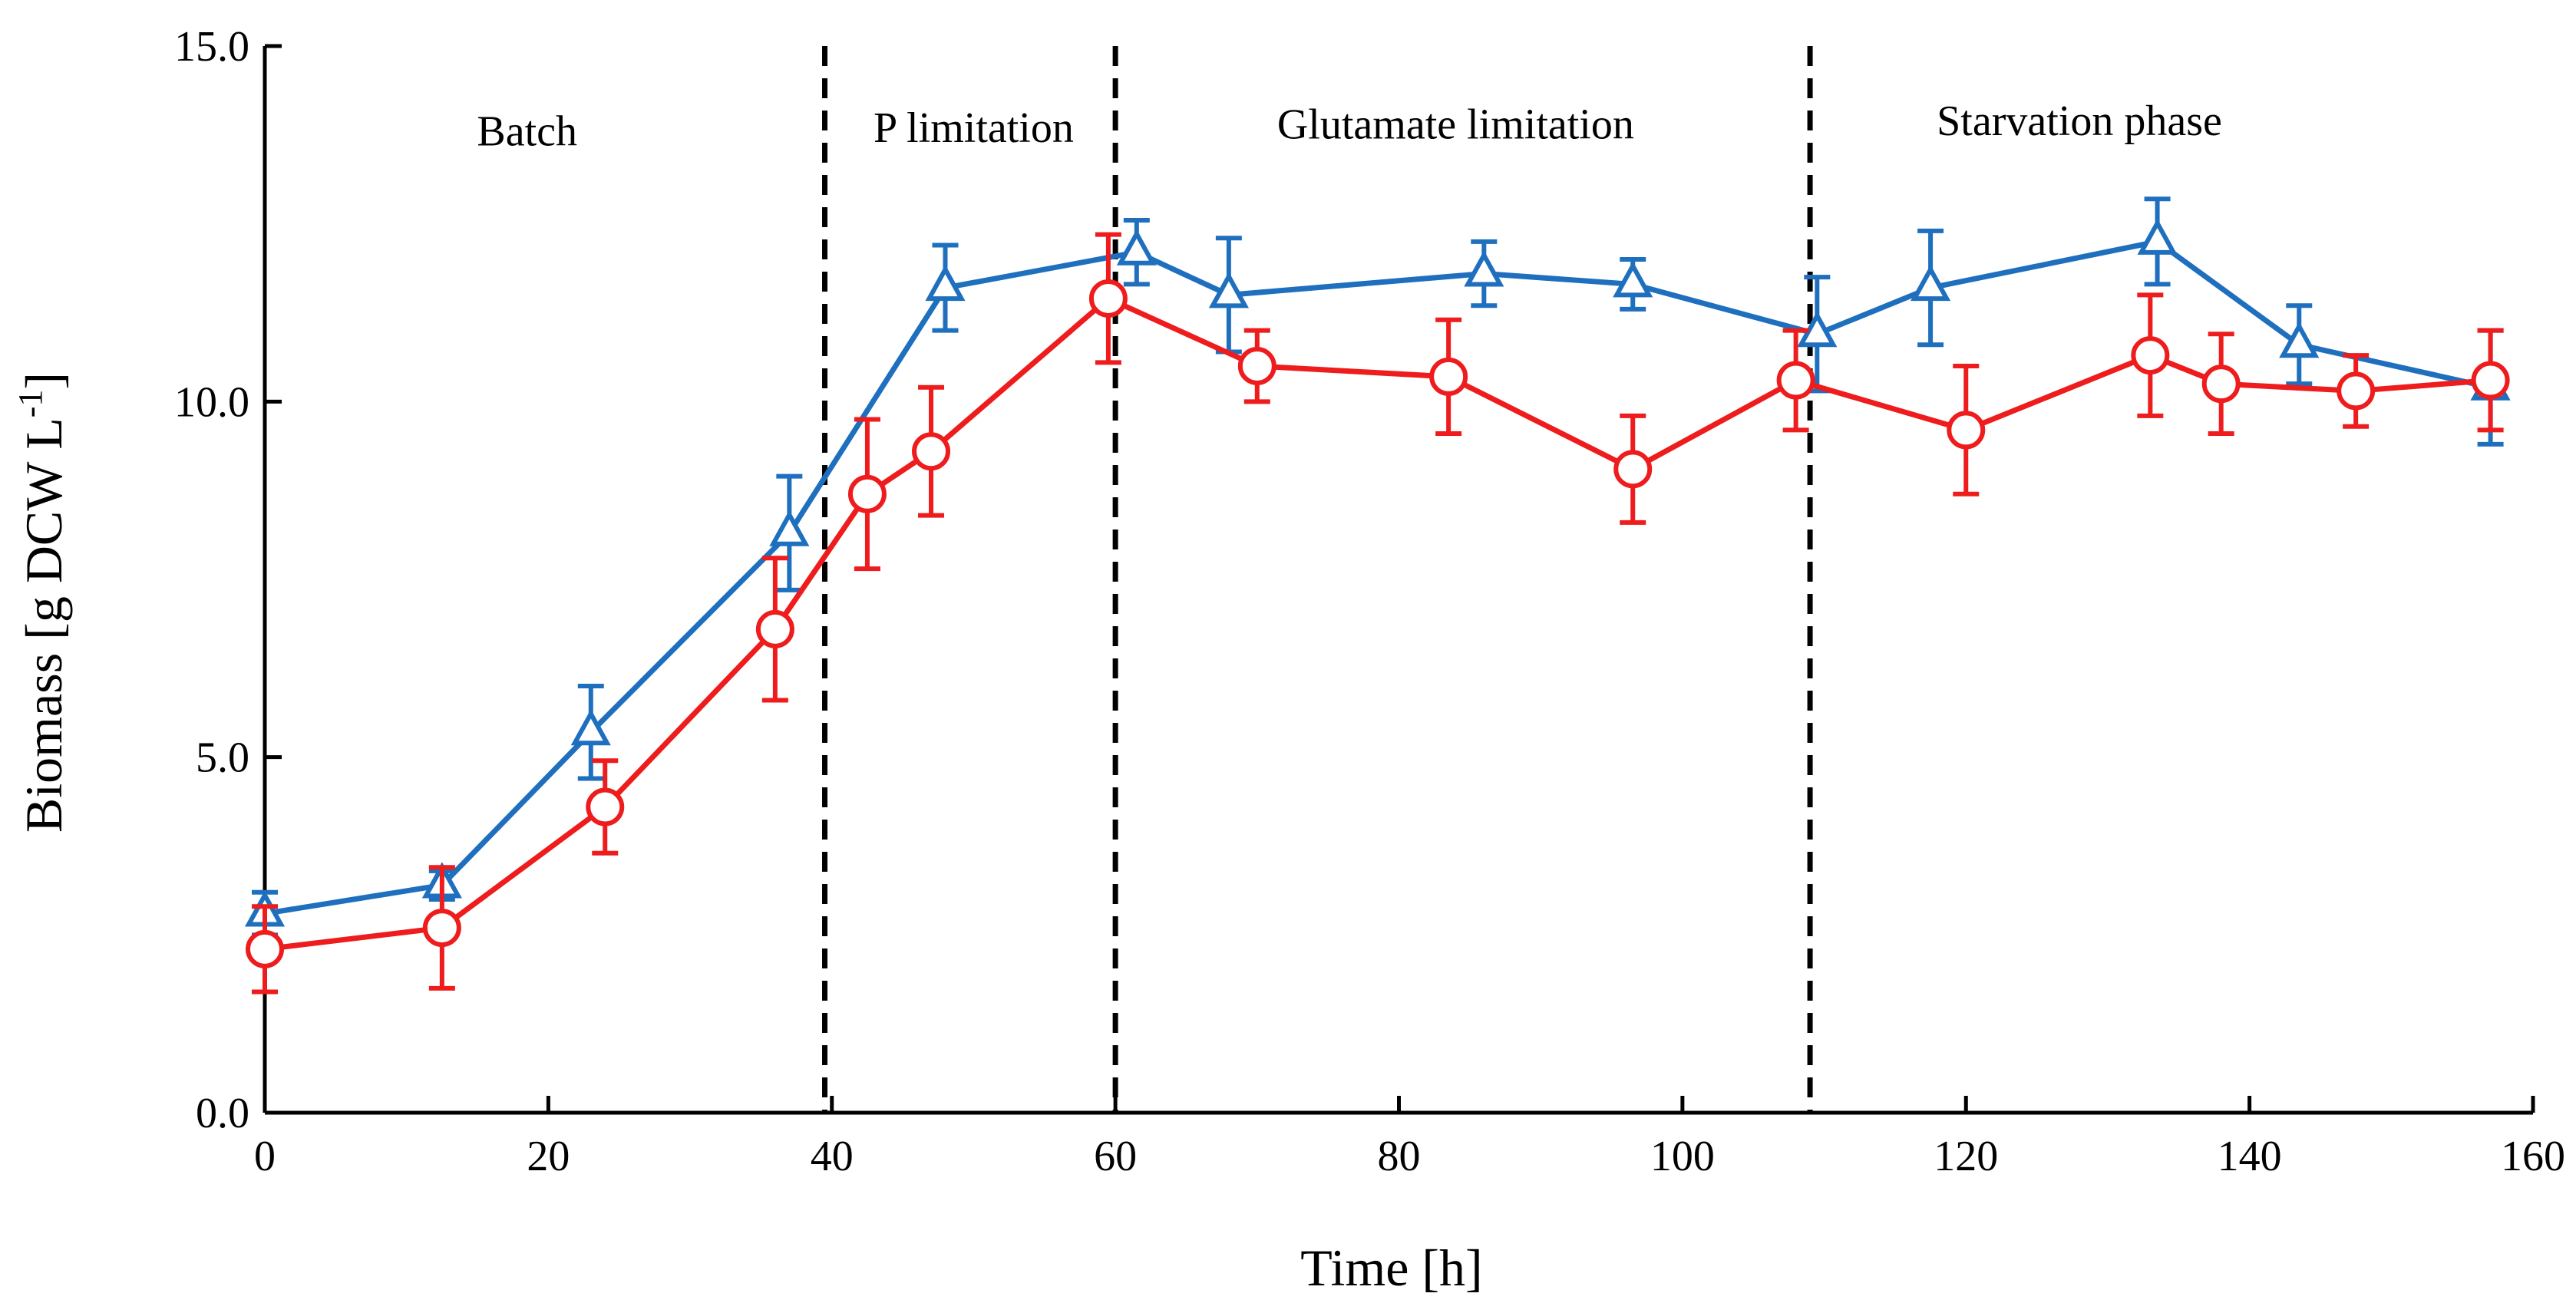  Describe the element at coordinates (1115, 1156) in the screenshot. I see `x-tick-label: 60` at that location.